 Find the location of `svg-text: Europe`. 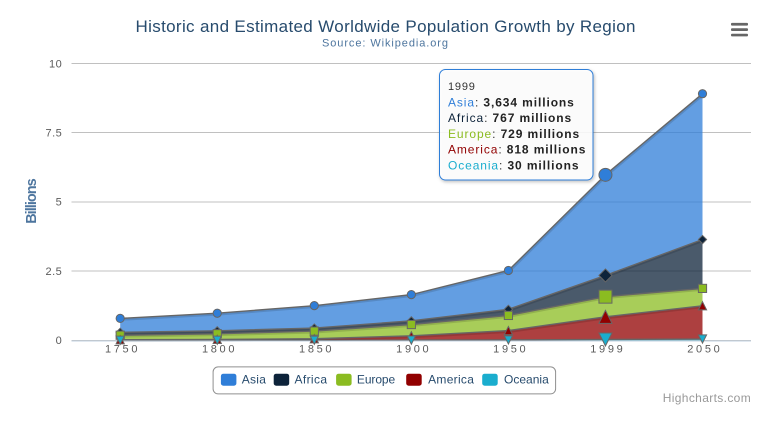

svg-text: Europe is located at coordinates (376, 380).